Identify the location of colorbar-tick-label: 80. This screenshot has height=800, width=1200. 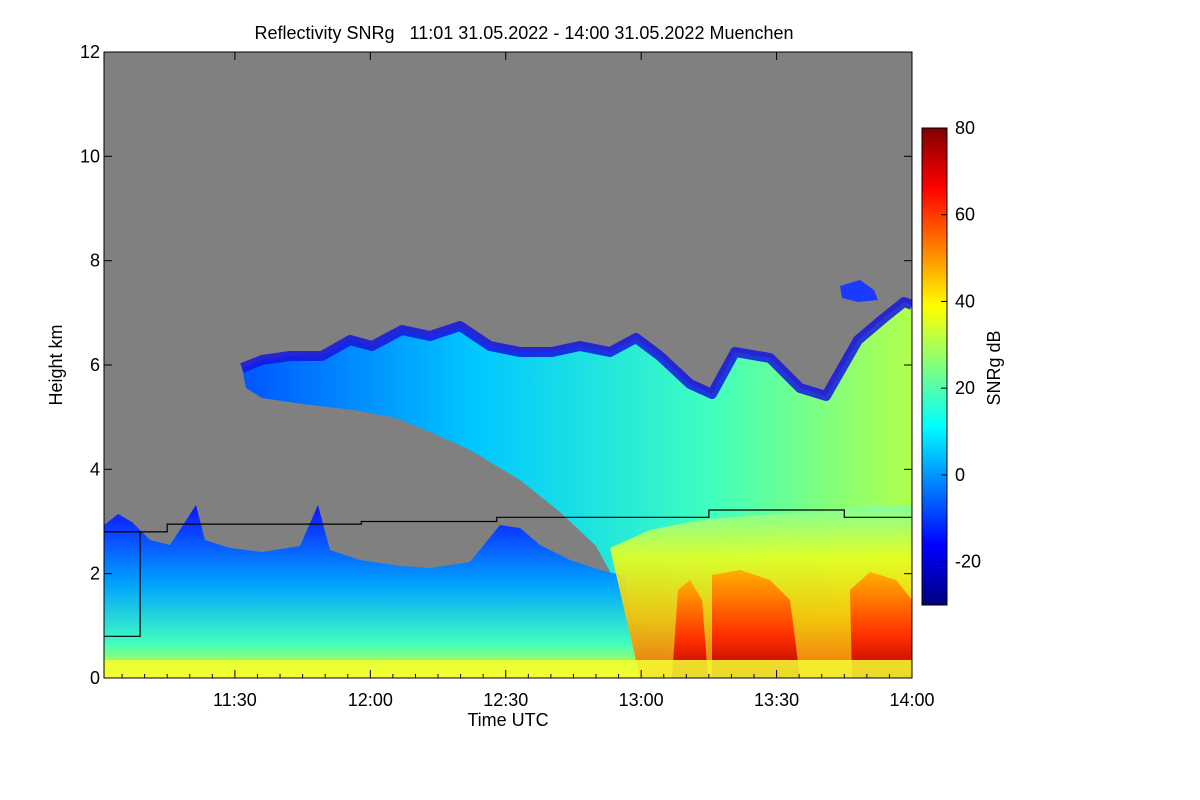
(965, 128).